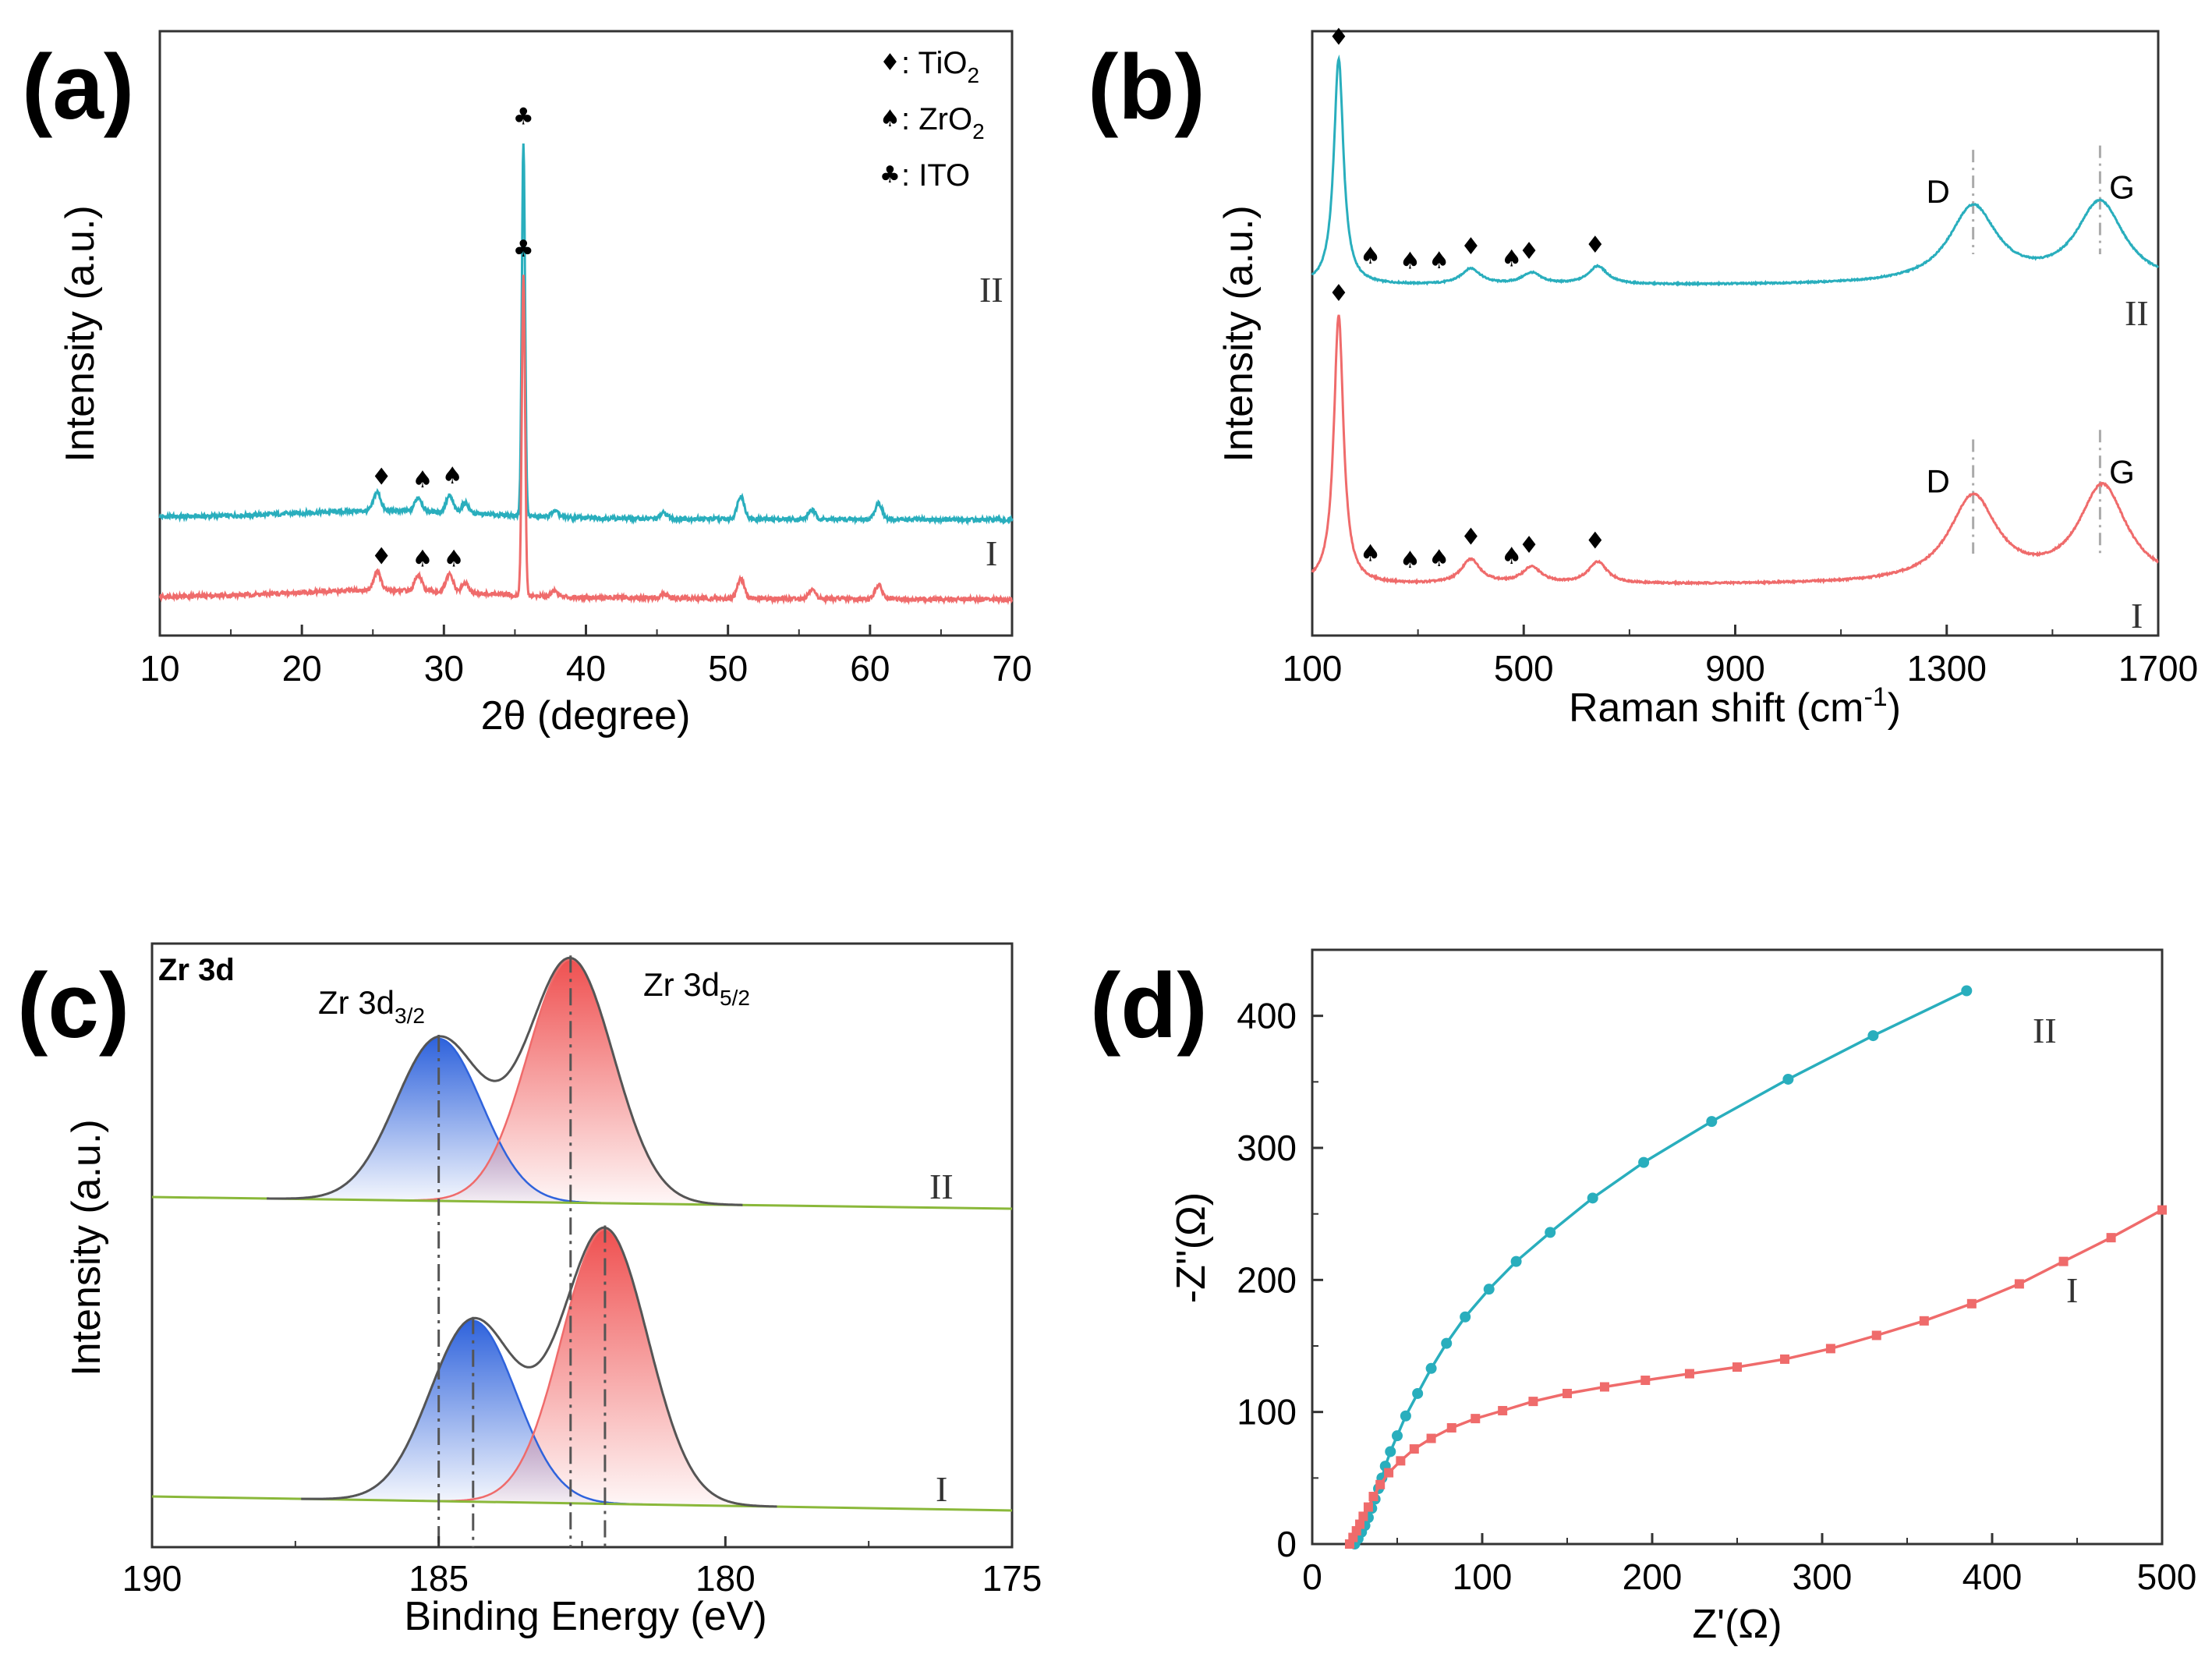 This screenshot has width=2212, height=1661. I want to click on x-axis-ticks-c: 190 185 180 175, so click(582, 1567).